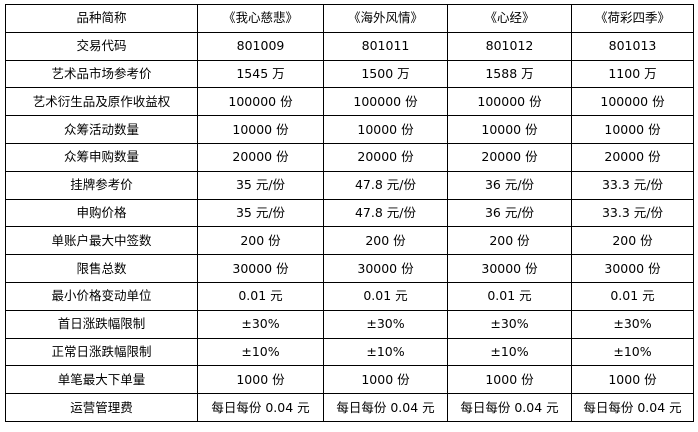  Describe the element at coordinates (385, 74) in the screenshot. I see `value-cell: 1500 万` at that location.